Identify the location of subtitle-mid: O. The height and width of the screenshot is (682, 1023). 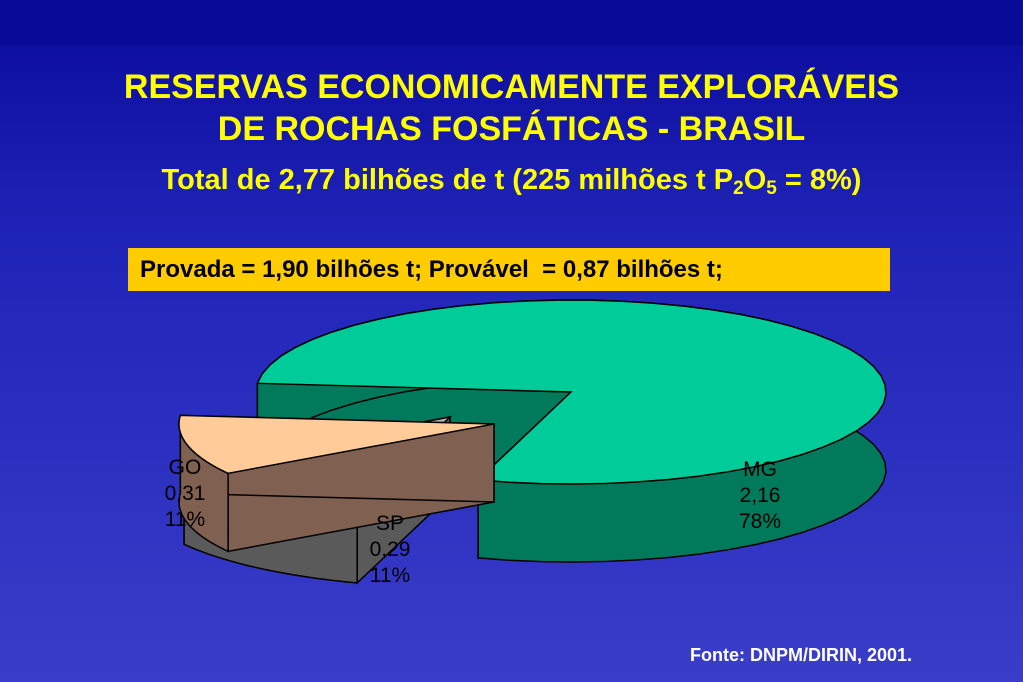
(755, 180).